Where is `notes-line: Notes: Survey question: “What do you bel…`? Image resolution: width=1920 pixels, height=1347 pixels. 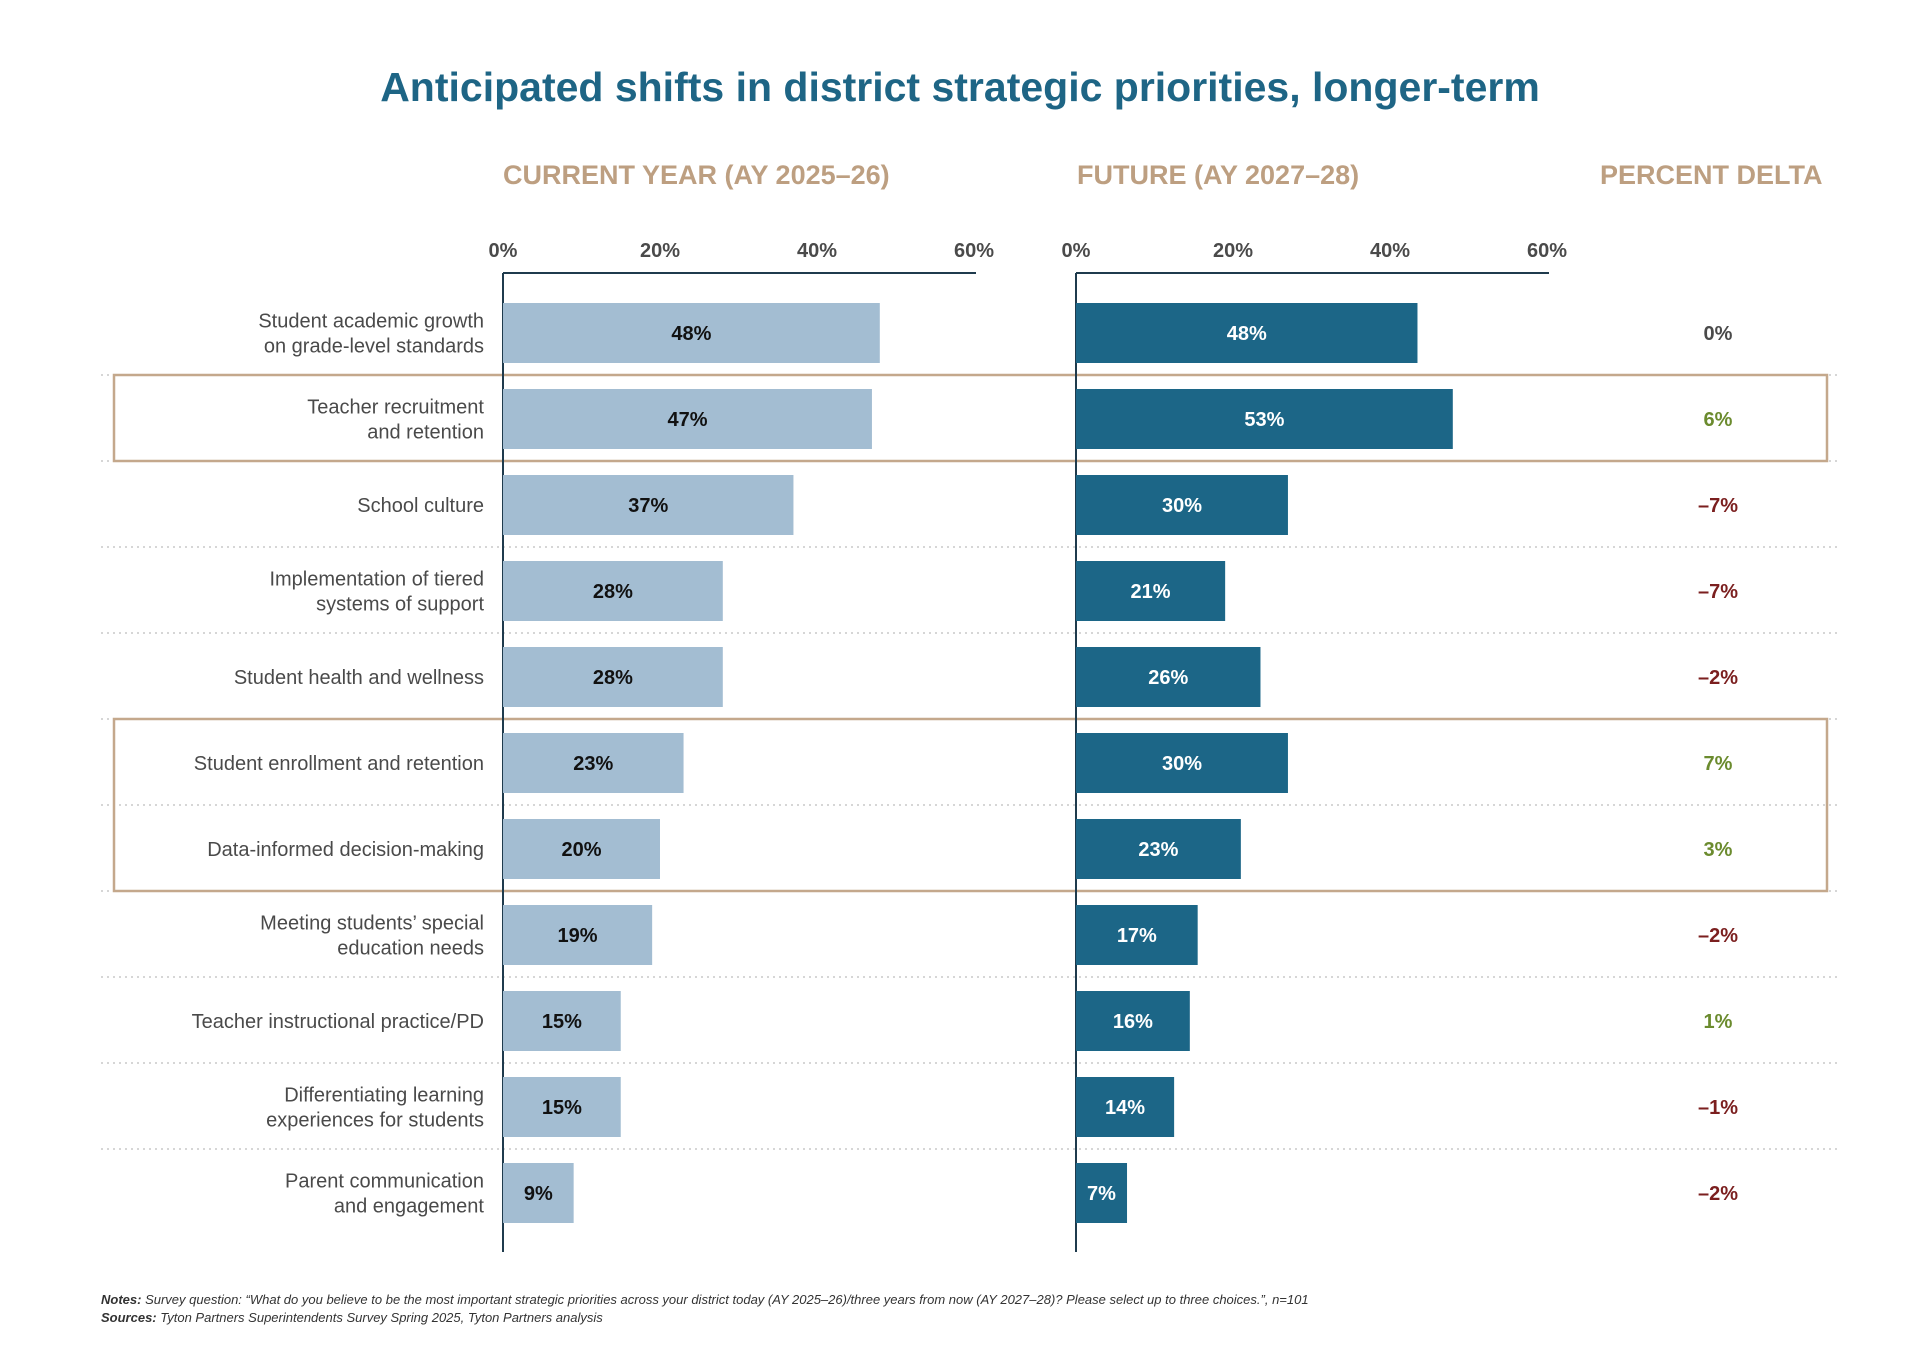
notes-line: Notes: Survey question: “What do you bel… is located at coordinates (705, 1300).